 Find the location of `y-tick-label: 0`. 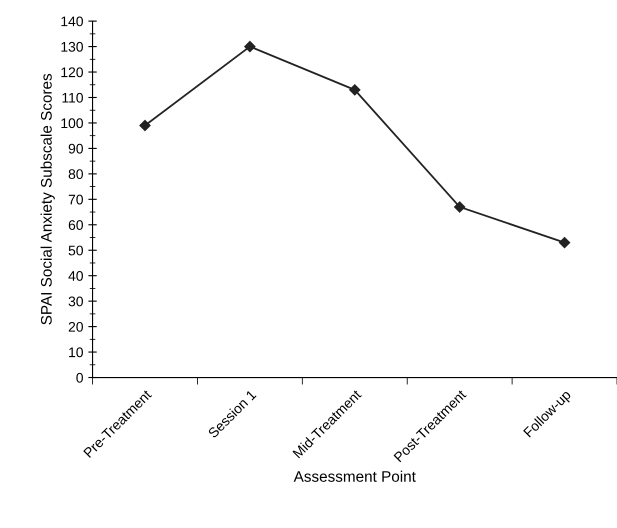

y-tick-label: 0 is located at coordinates (79, 377).